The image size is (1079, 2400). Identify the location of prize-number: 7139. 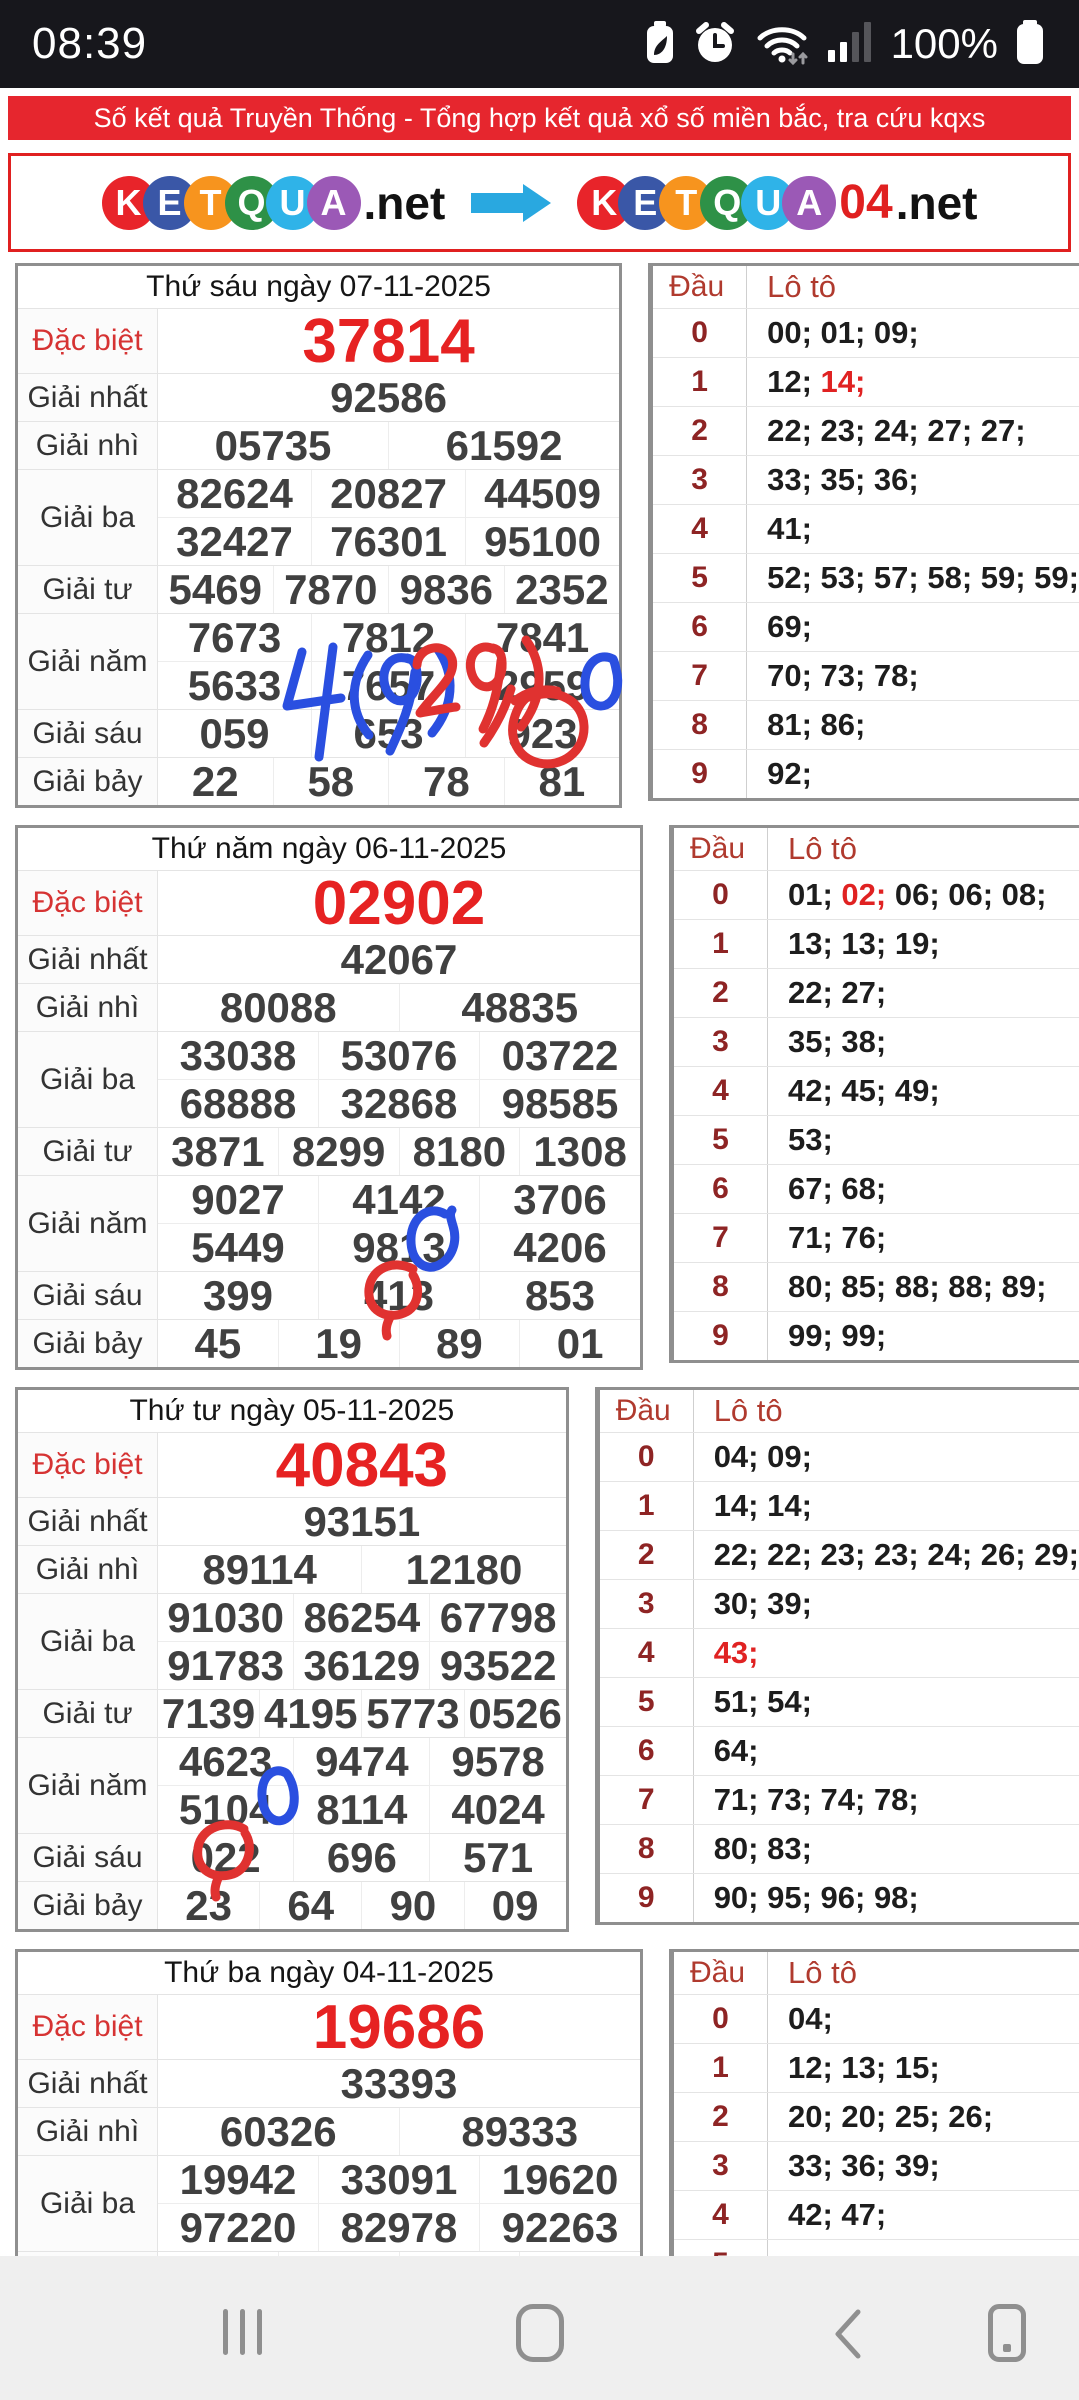
(208, 1713).